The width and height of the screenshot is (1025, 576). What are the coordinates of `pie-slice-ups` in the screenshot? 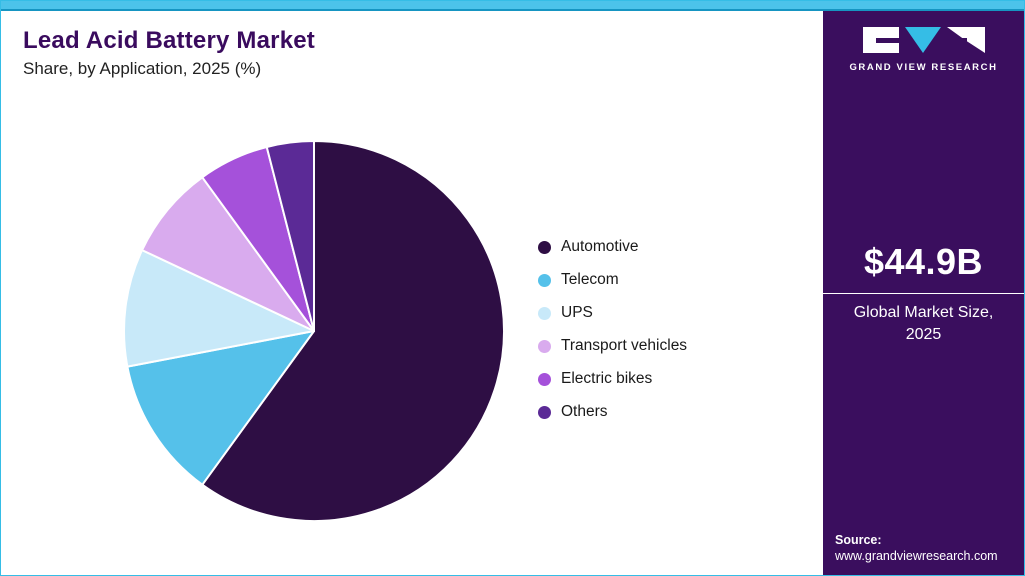 It's located at (219, 308).